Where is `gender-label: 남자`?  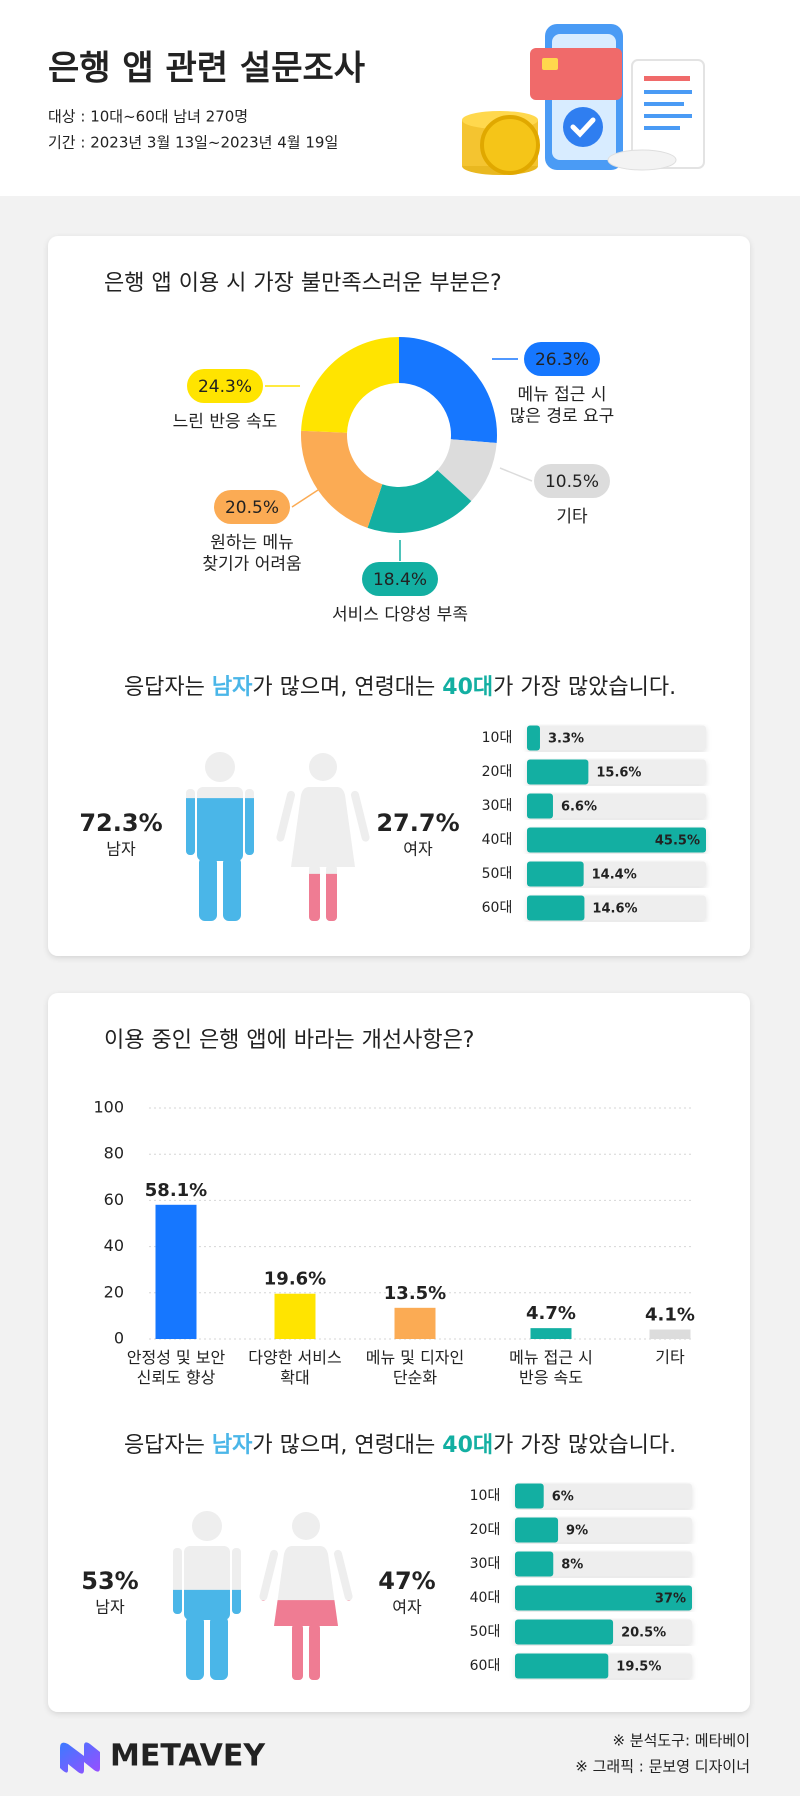
gender-label: 남자 is located at coordinates (110, 1607).